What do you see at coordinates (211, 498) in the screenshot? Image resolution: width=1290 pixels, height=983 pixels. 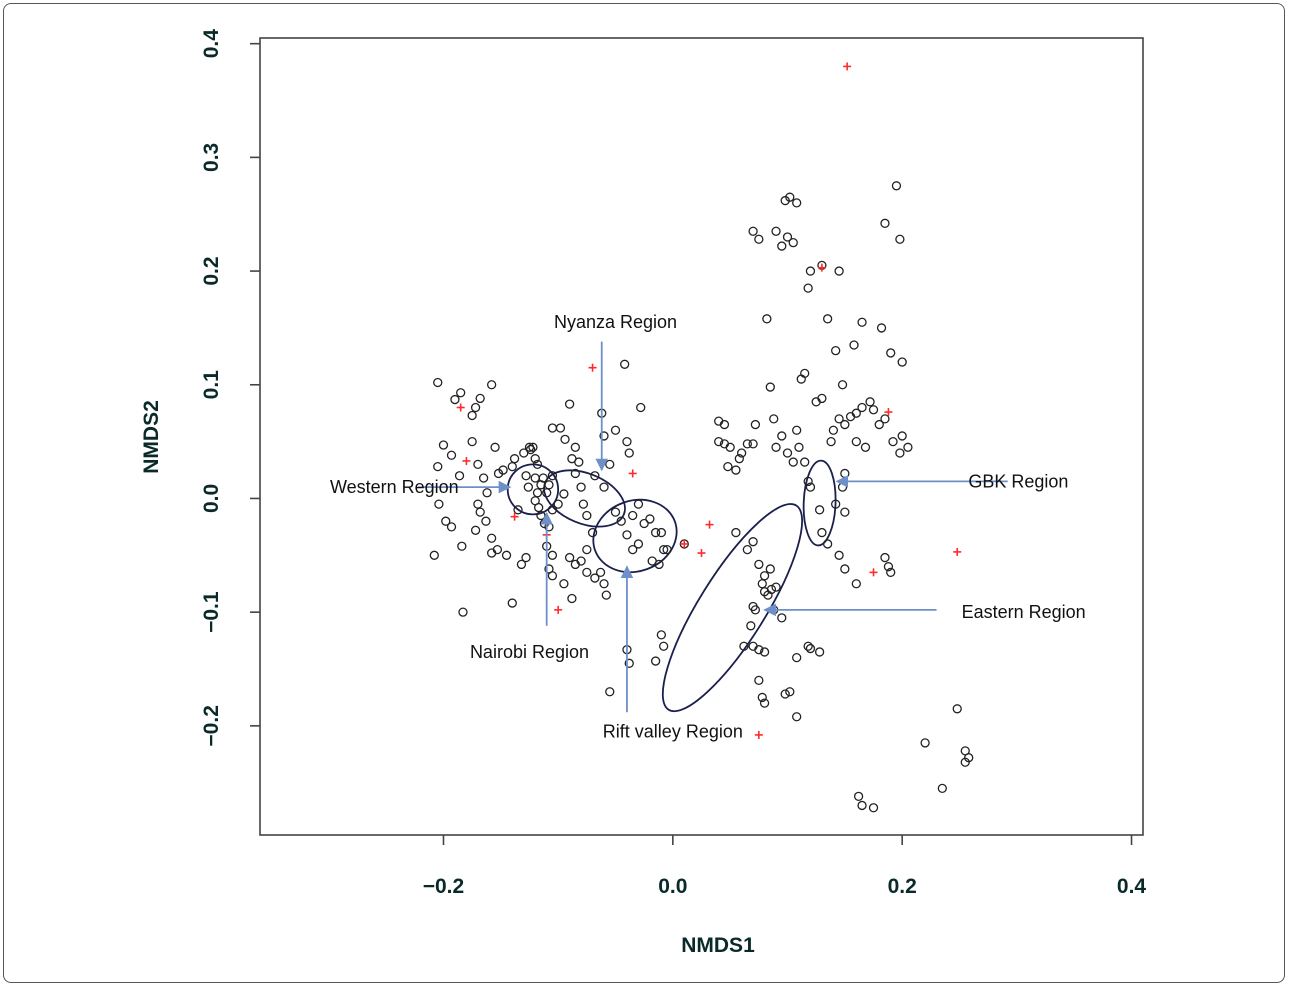 I see `y-tick-label: 0.0` at bounding box center [211, 498].